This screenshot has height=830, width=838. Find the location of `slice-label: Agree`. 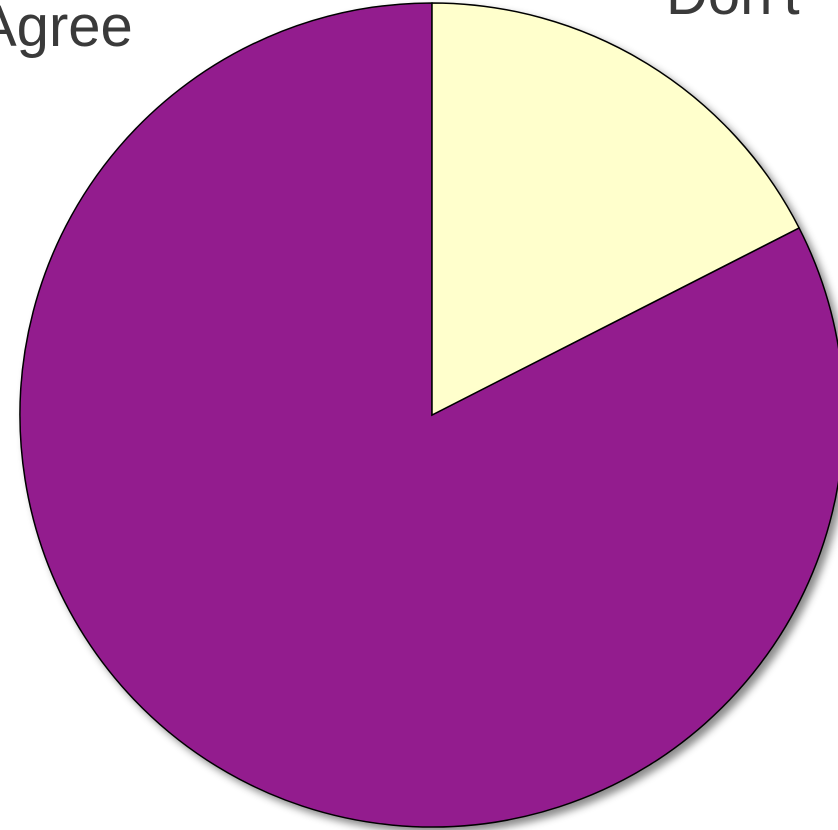

slice-label: Agree is located at coordinates (66, 29).